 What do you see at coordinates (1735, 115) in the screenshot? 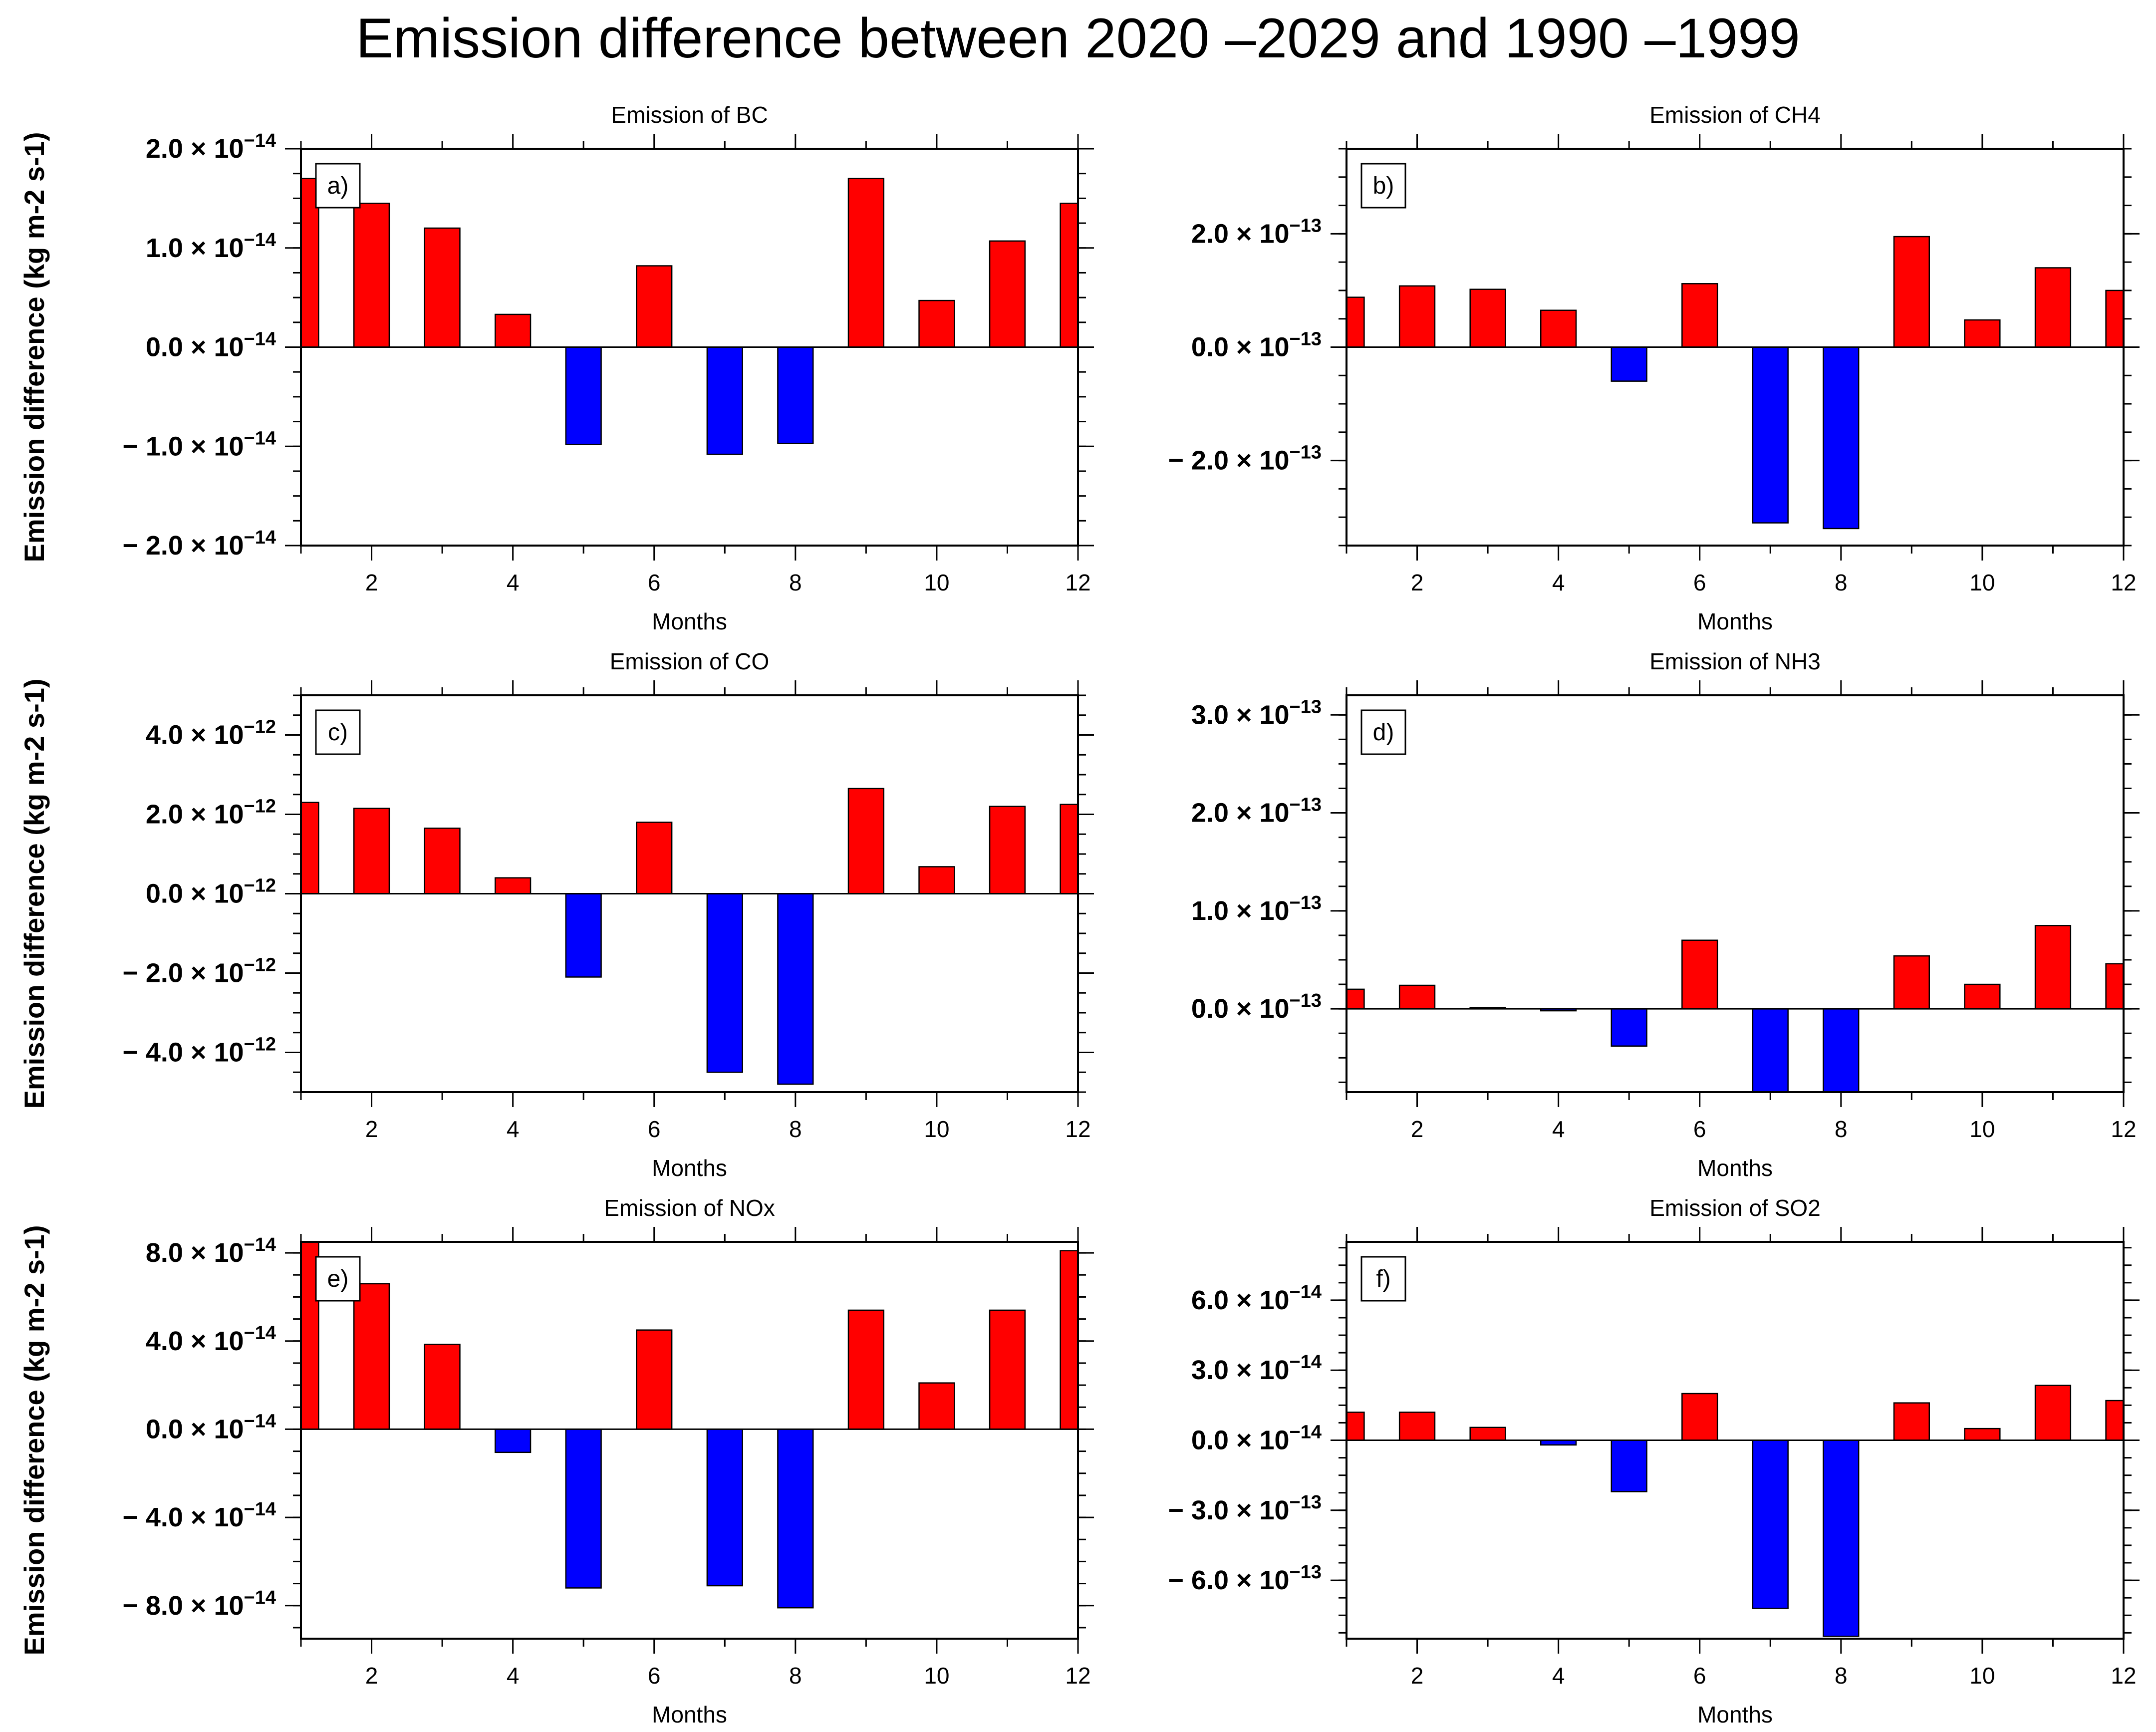
I see `panel-title: Emission of CH4` at bounding box center [1735, 115].